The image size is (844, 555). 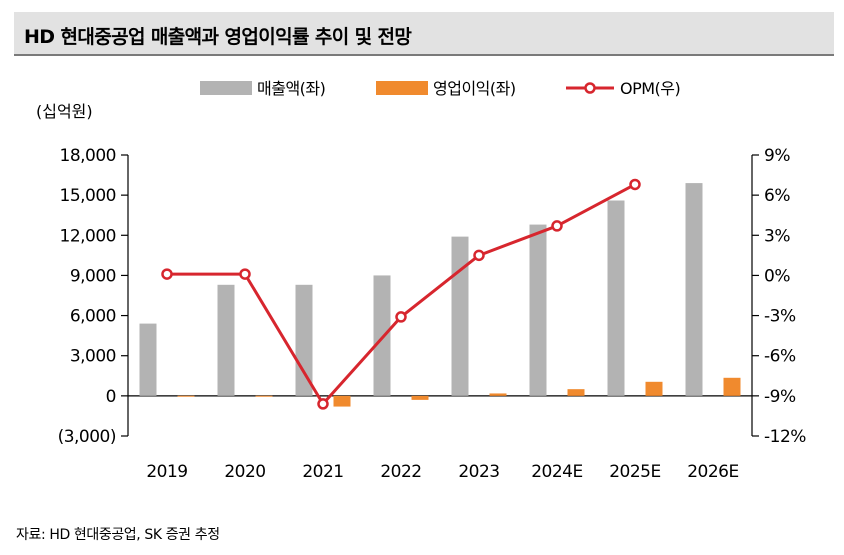 I want to click on right-tick-label: -12%, so click(x=785, y=437).